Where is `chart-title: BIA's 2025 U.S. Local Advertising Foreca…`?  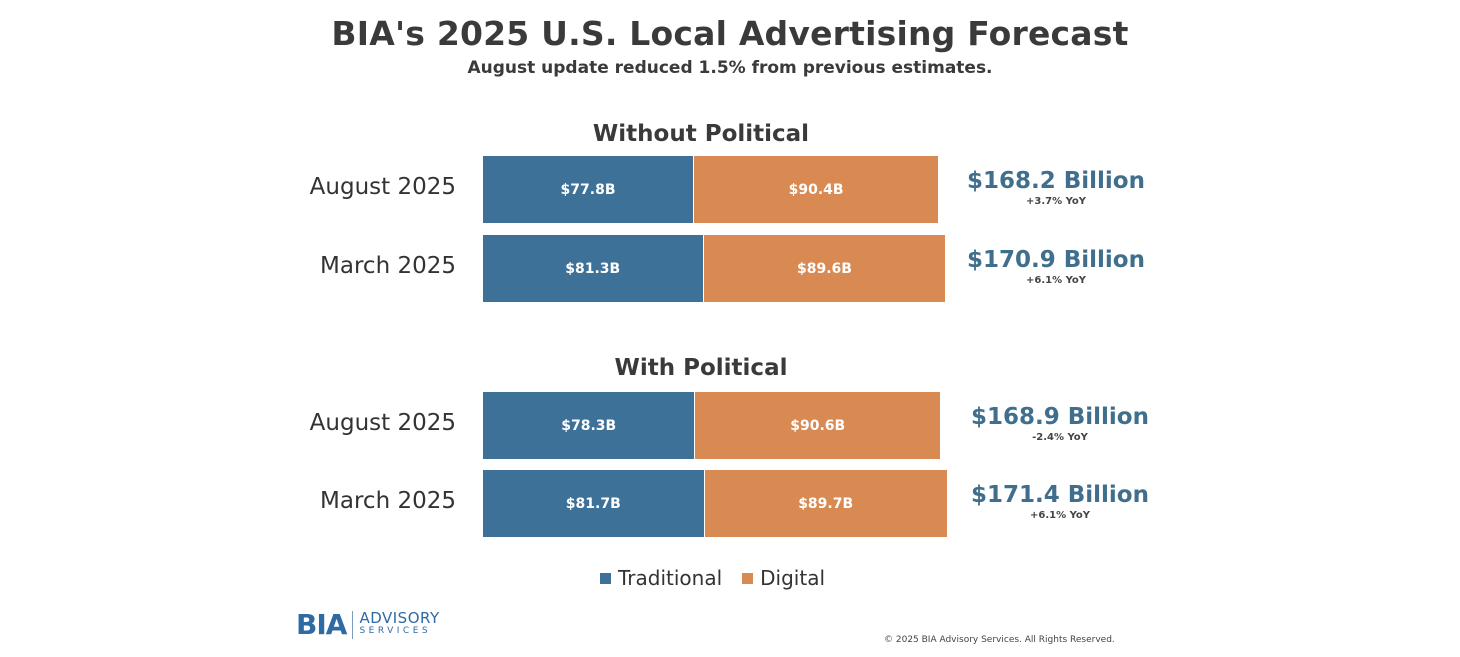
chart-title: BIA's 2025 U.S. Local Advertising Foreca… is located at coordinates (730, 33).